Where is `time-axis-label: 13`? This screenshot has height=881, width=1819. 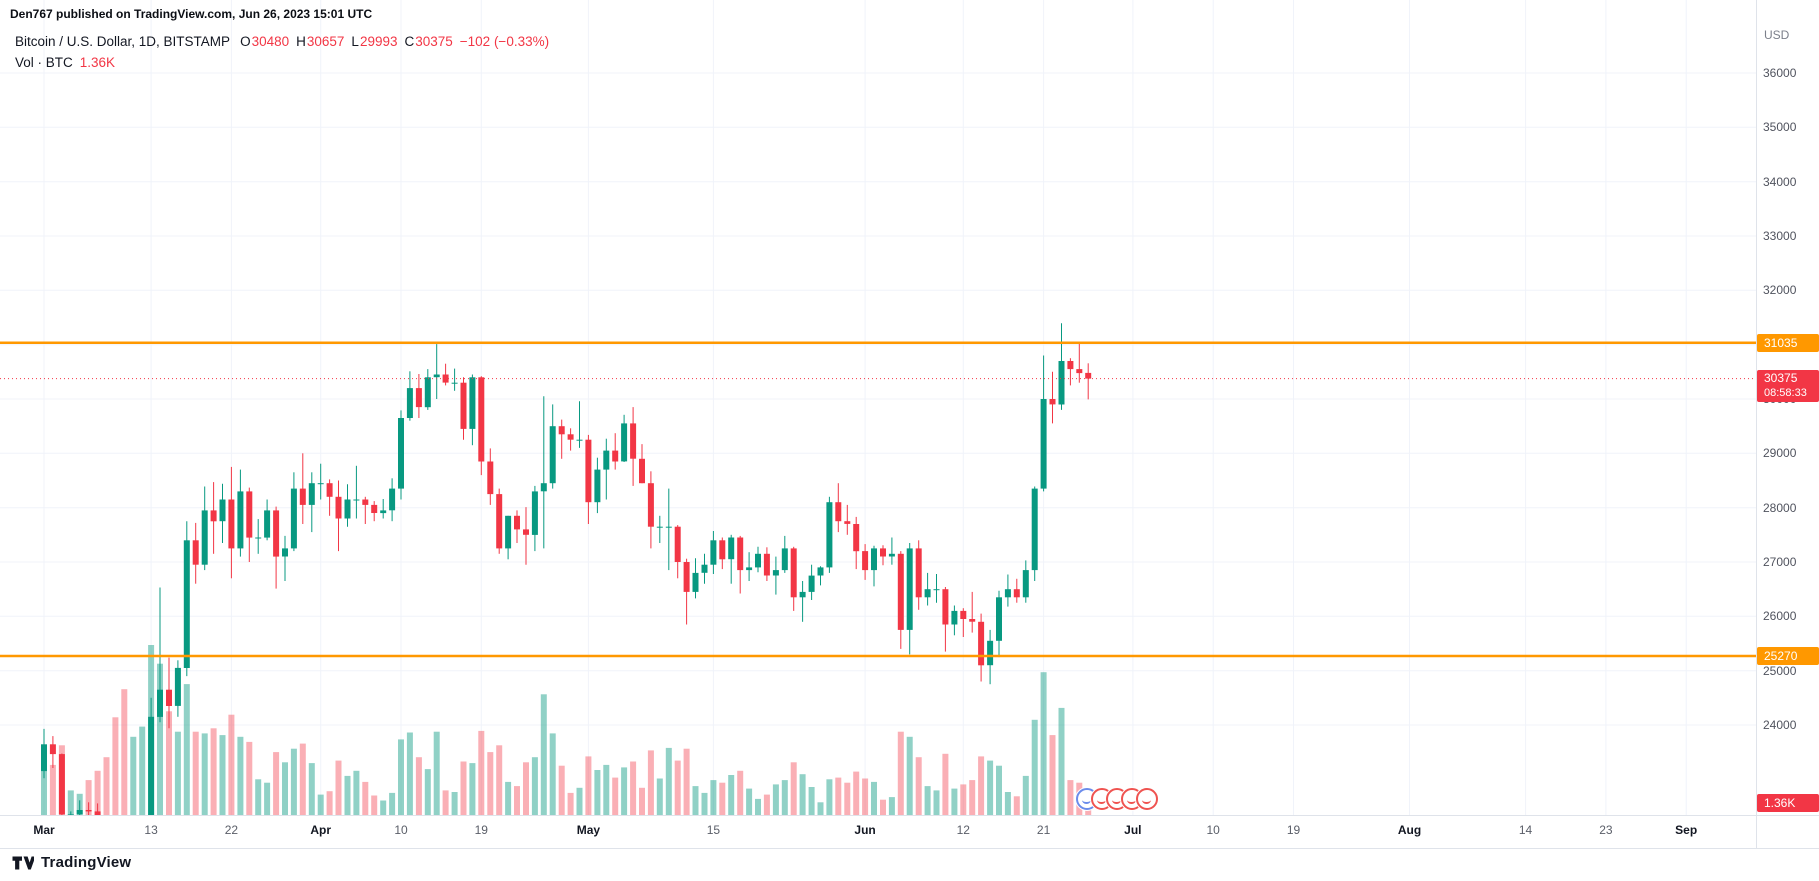
time-axis-label: 13 is located at coordinates (151, 830).